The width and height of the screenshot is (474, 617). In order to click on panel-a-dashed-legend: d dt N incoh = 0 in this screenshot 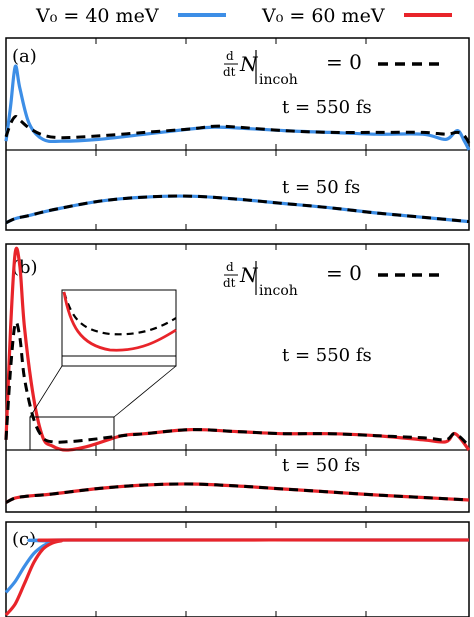, I will do `click(331, 68)`.